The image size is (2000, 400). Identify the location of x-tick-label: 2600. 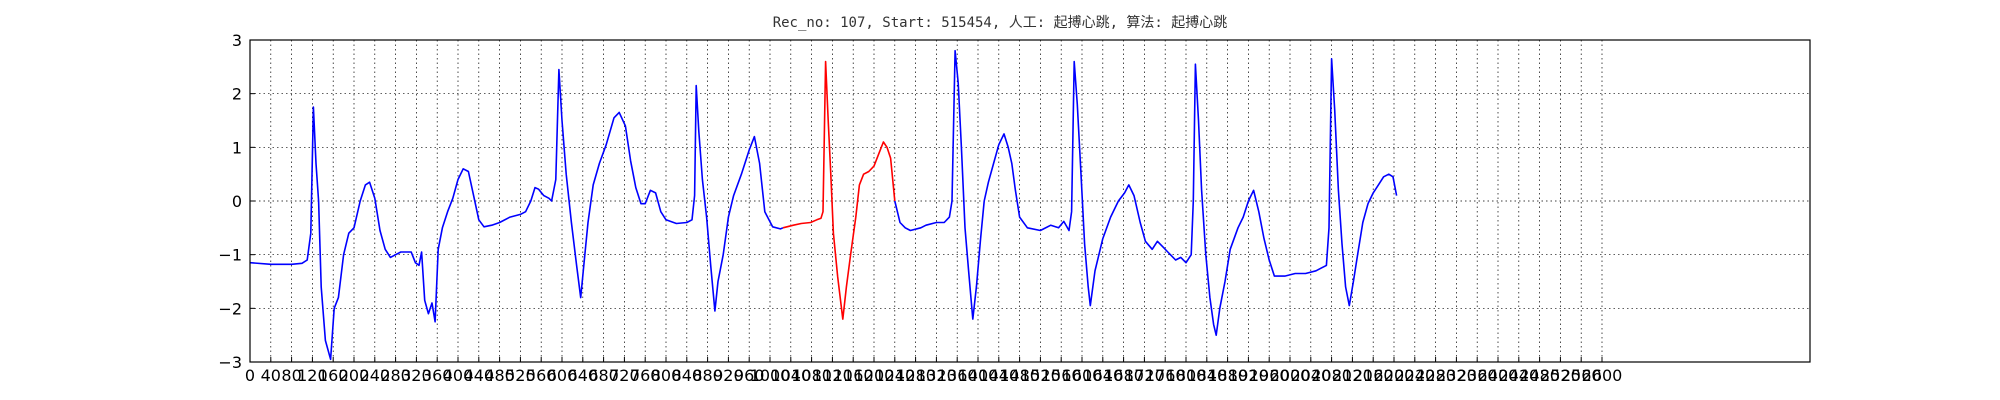
(1602, 375).